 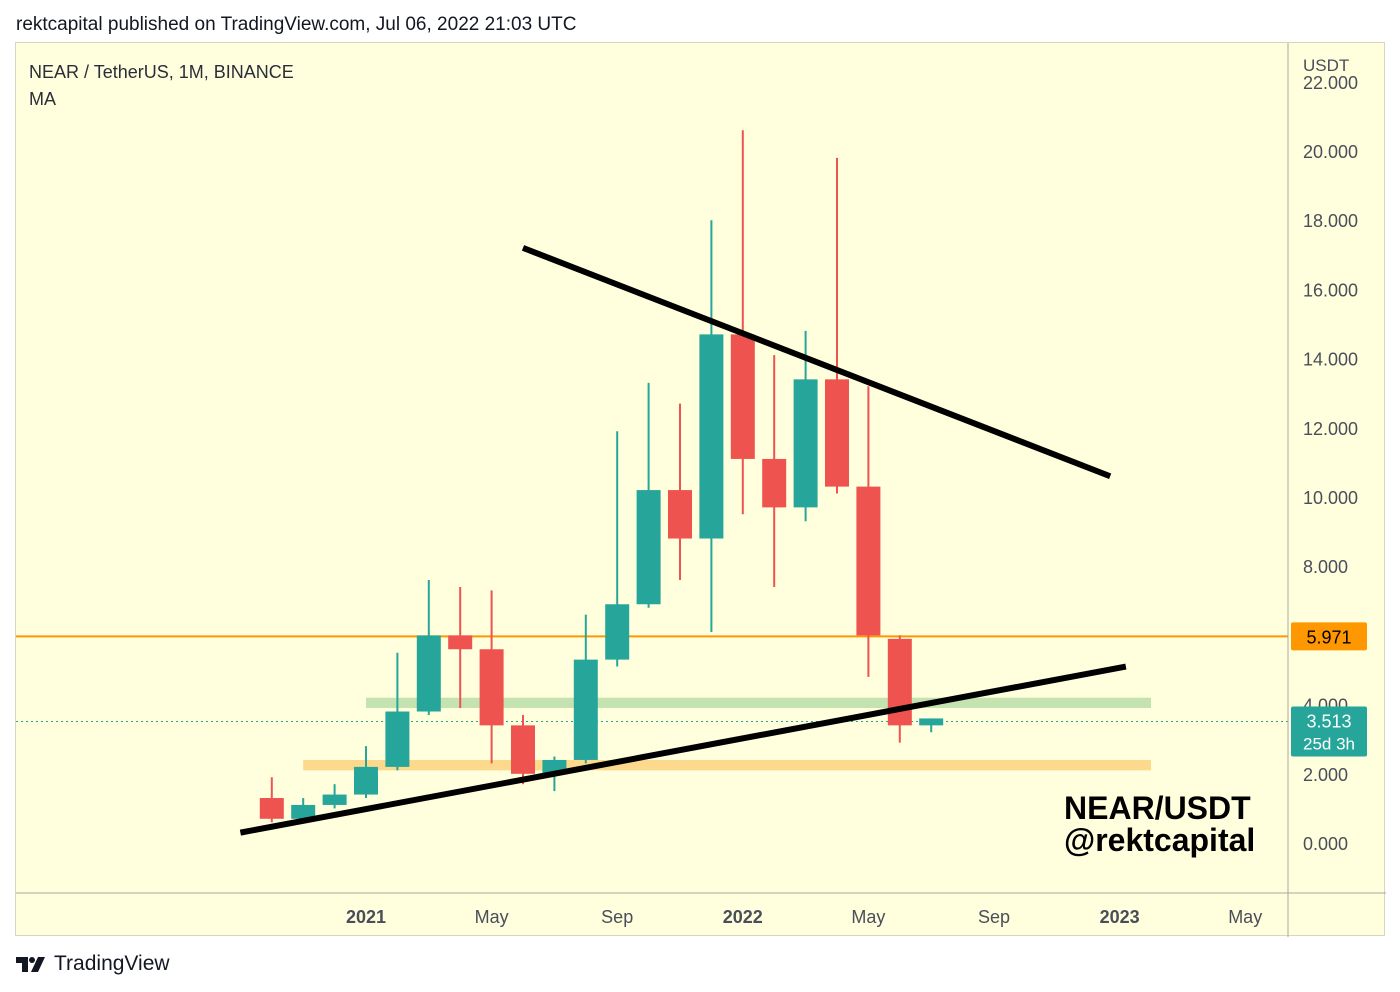 I want to click on current-price-tag-bg, so click(x=1329, y=731).